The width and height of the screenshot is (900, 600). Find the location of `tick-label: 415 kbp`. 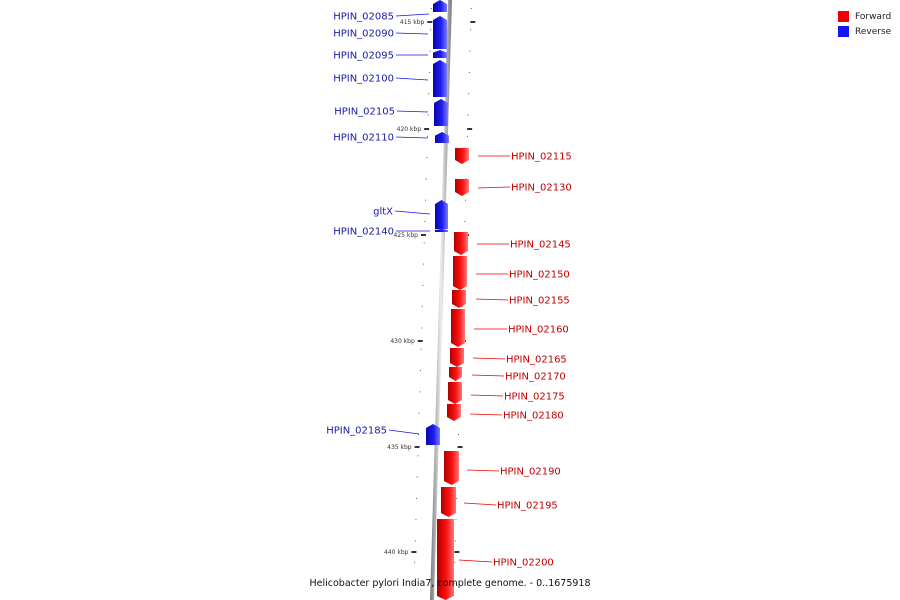

tick-label: 415 kbp is located at coordinates (412, 22).